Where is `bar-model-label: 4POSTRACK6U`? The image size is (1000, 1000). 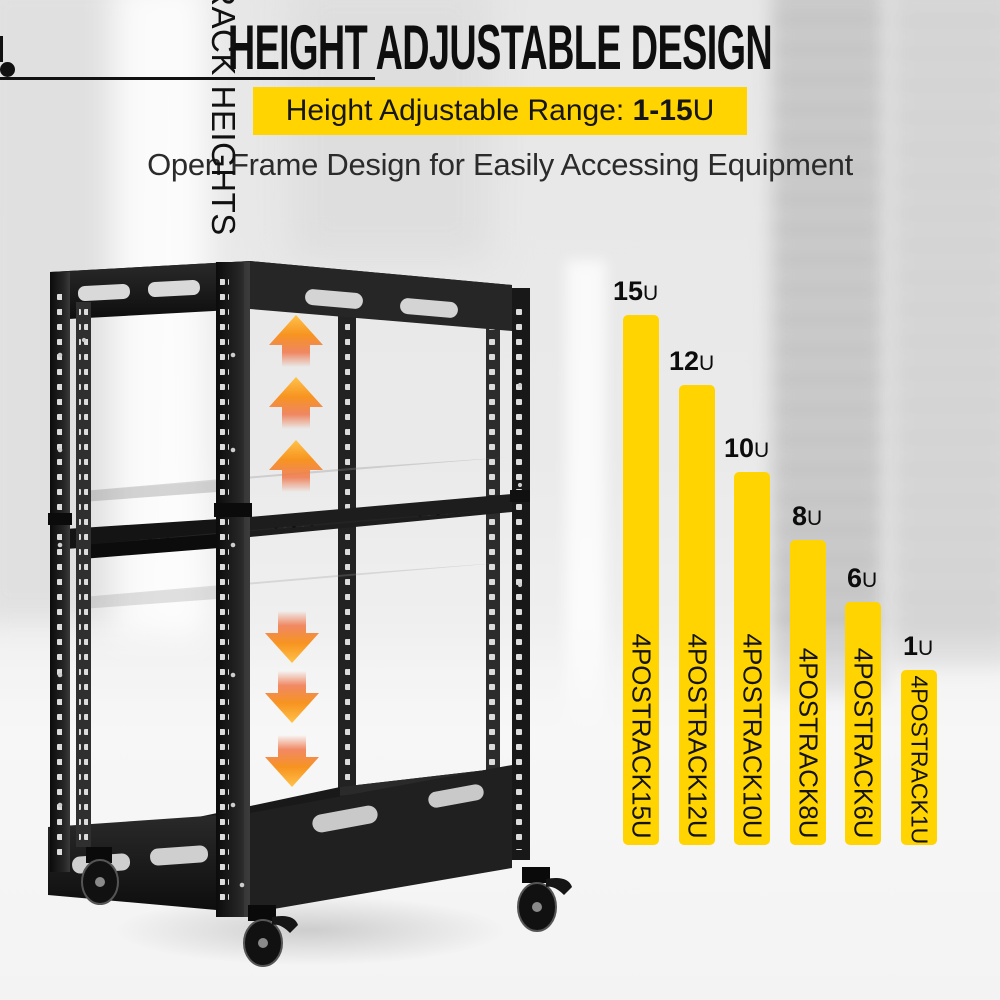 bar-model-label: 4POSTRACK6U is located at coordinates (863, 742).